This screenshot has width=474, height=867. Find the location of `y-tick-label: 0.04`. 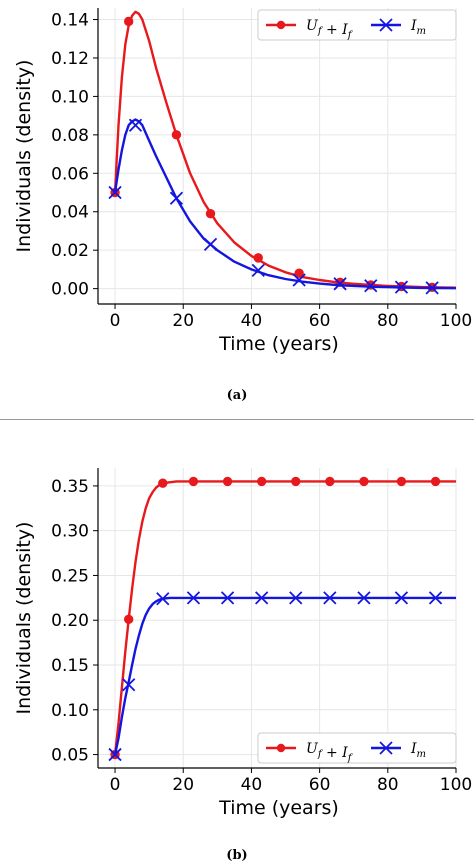

y-tick-label: 0.04 is located at coordinates (70, 213).